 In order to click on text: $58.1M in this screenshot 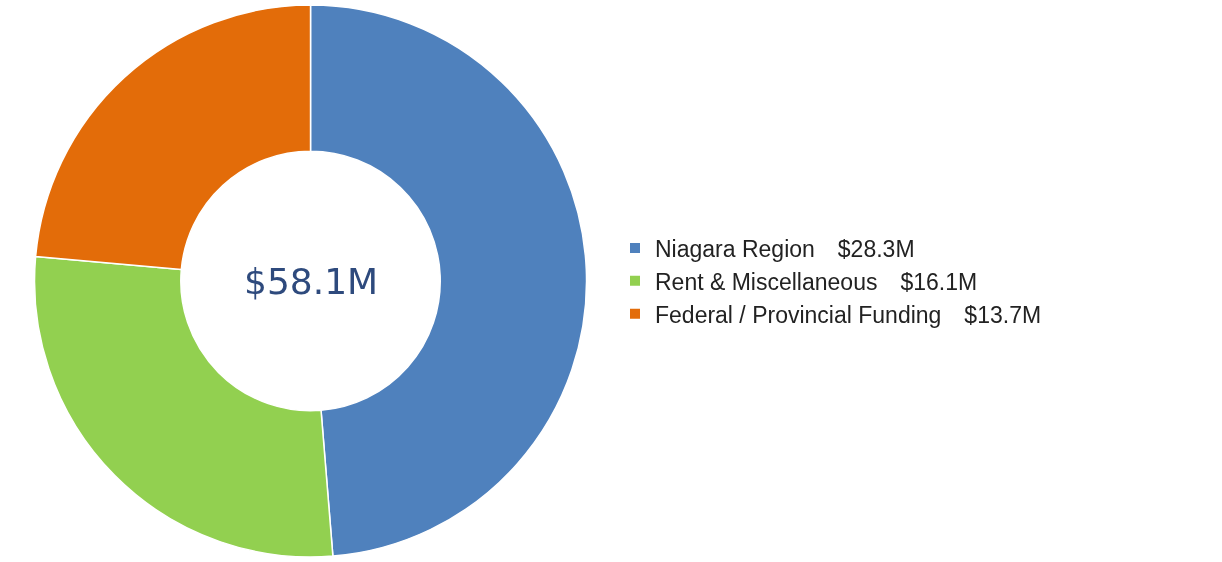, I will do `click(311, 281)`.